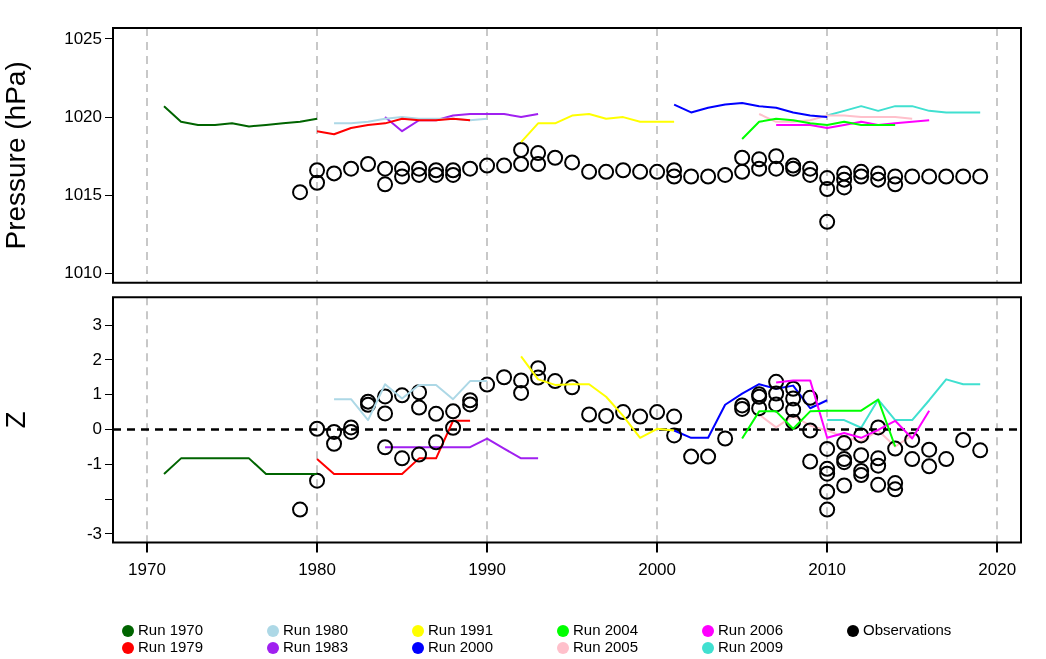 The width and height of the screenshot is (1046, 659). What do you see at coordinates (97, 324) in the screenshot?
I see `y-tick-label: 3` at bounding box center [97, 324].